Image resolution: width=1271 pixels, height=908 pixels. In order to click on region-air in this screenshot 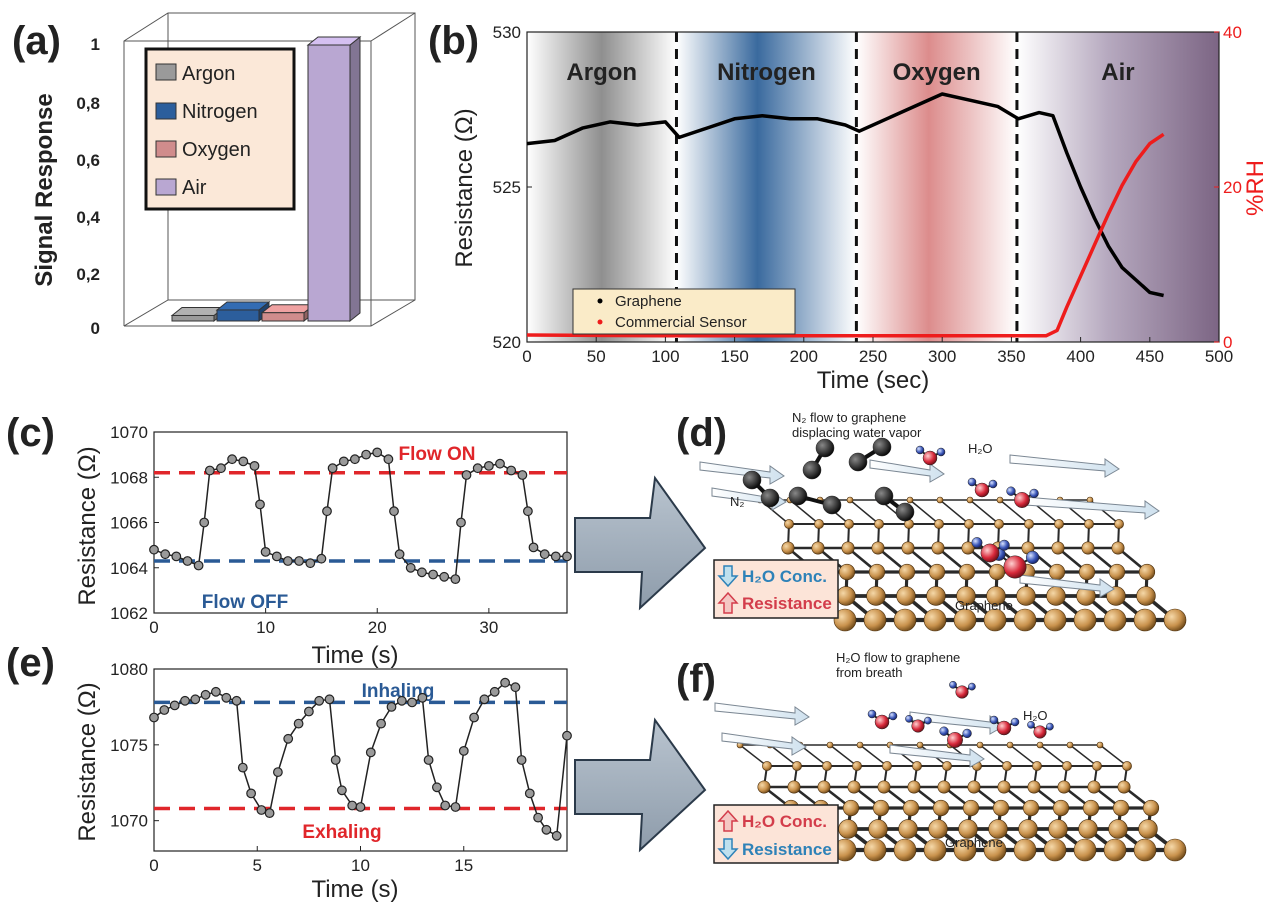, I will do `click(1117, 187)`.